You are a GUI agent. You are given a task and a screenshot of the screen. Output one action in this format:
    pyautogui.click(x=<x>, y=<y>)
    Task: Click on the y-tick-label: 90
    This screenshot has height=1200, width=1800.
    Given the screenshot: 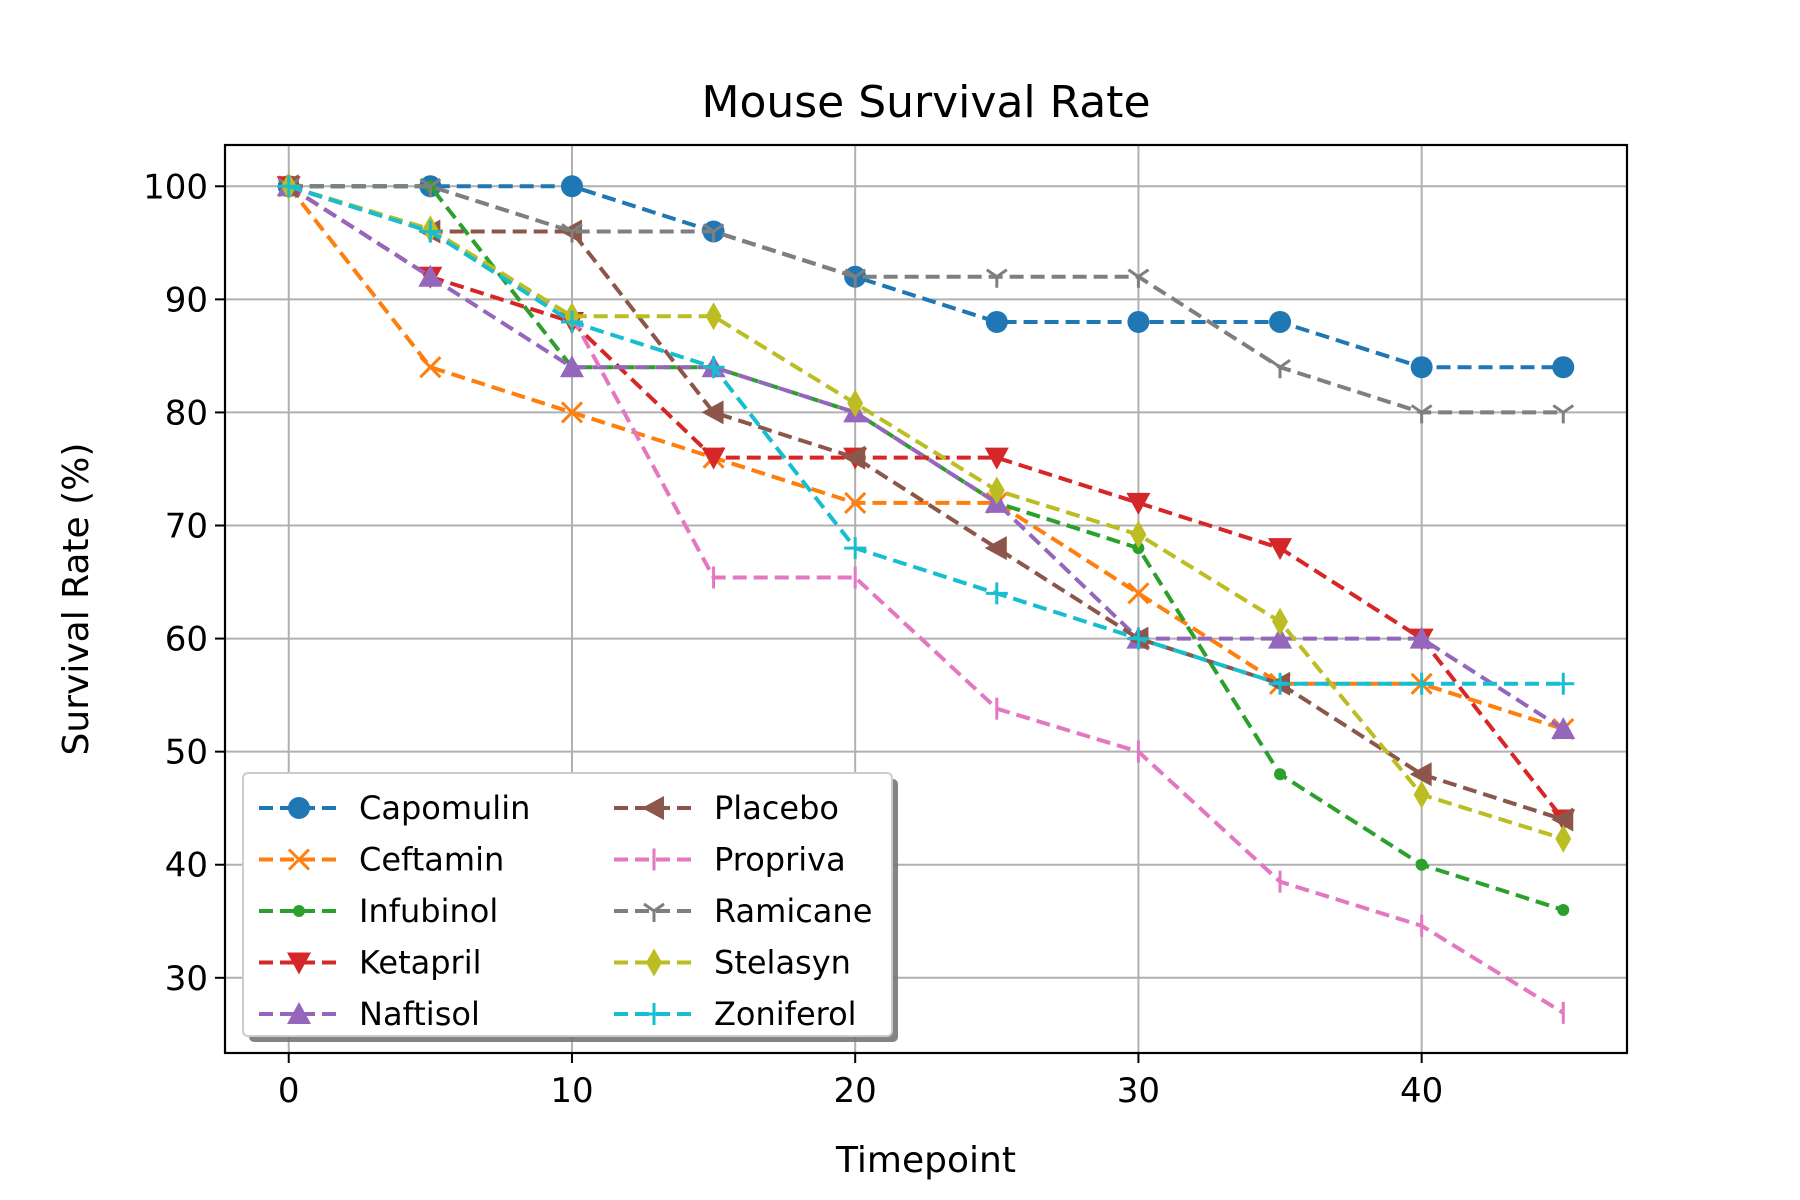 What is the action you would take?
    pyautogui.click(x=186, y=300)
    